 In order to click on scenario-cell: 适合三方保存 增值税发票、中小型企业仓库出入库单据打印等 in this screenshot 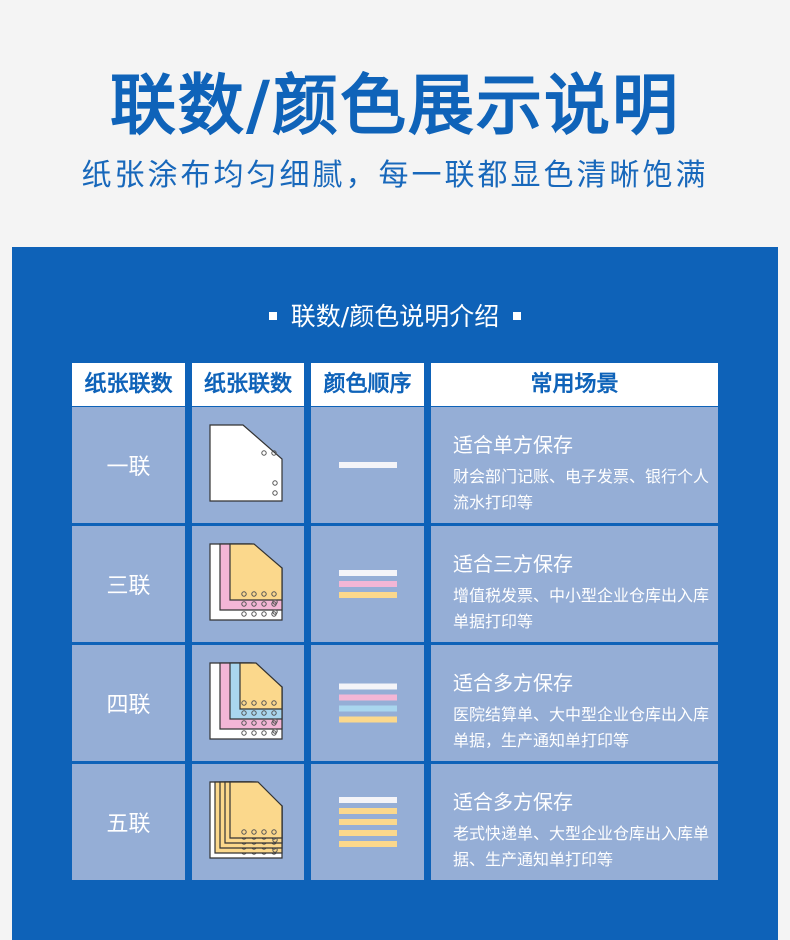, I will do `click(574, 584)`.